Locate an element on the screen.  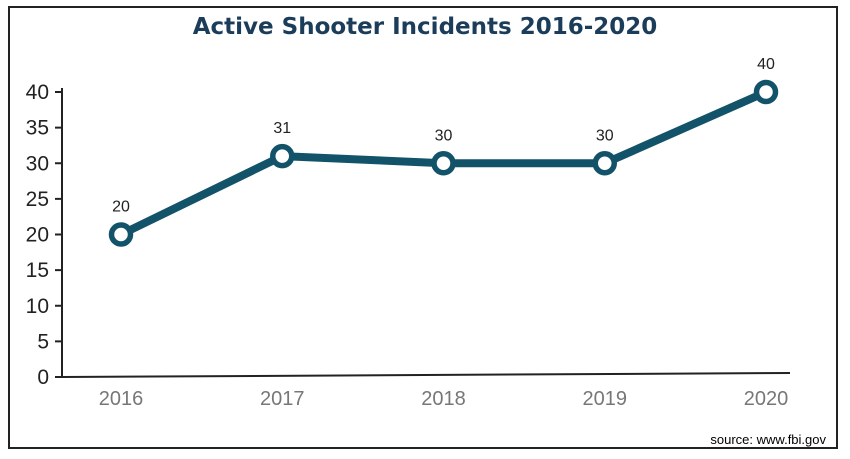
source-note: source: www.fbi.gov is located at coordinates (768, 439).